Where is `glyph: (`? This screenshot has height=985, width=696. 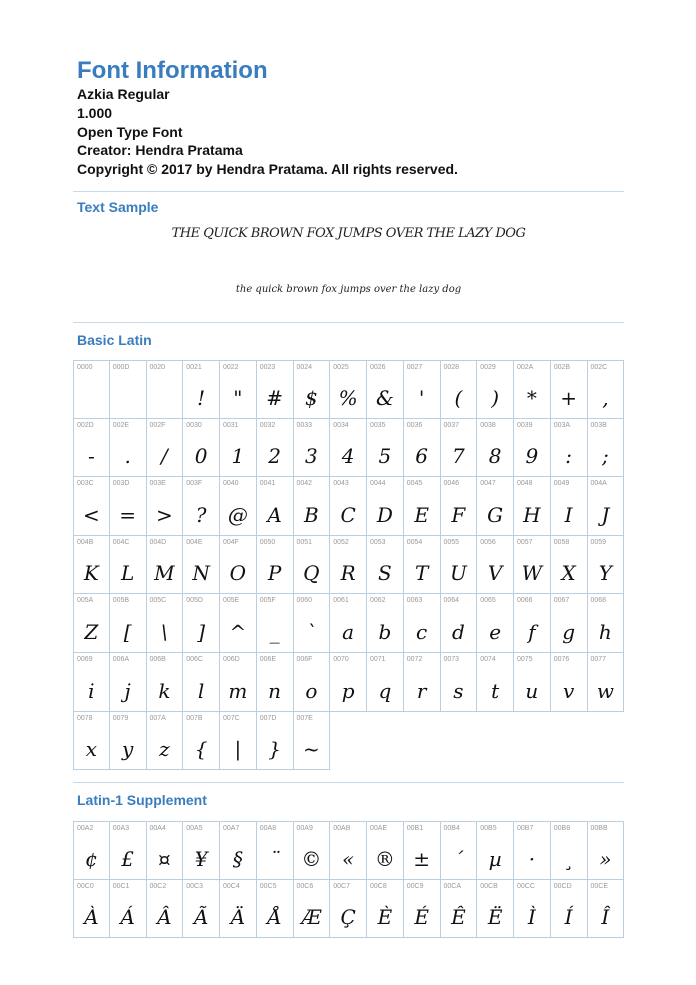 glyph: ( is located at coordinates (458, 397).